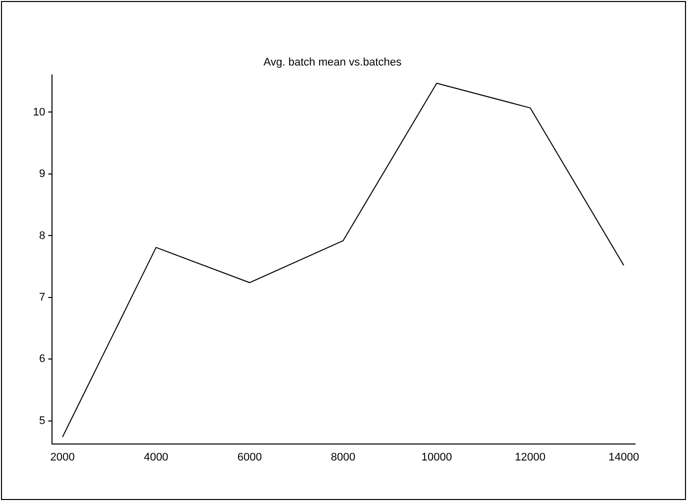 The image size is (687, 501). What do you see at coordinates (333, 62) in the screenshot?
I see `chart-title: Avg. batch mean vs.batches` at bounding box center [333, 62].